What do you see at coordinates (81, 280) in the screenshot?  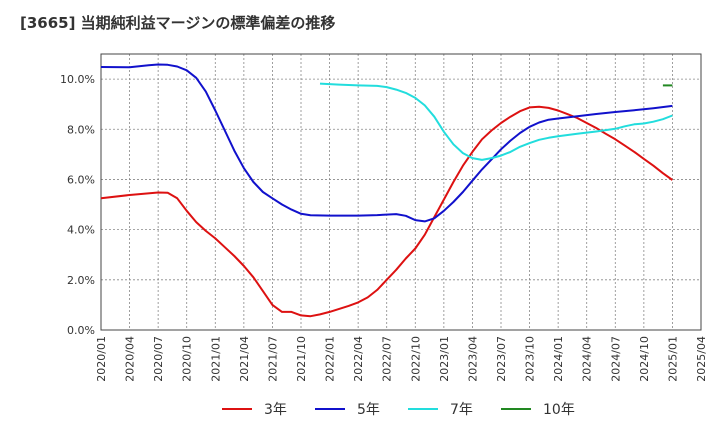 I see `y-tick-label: 2.0%` at bounding box center [81, 280].